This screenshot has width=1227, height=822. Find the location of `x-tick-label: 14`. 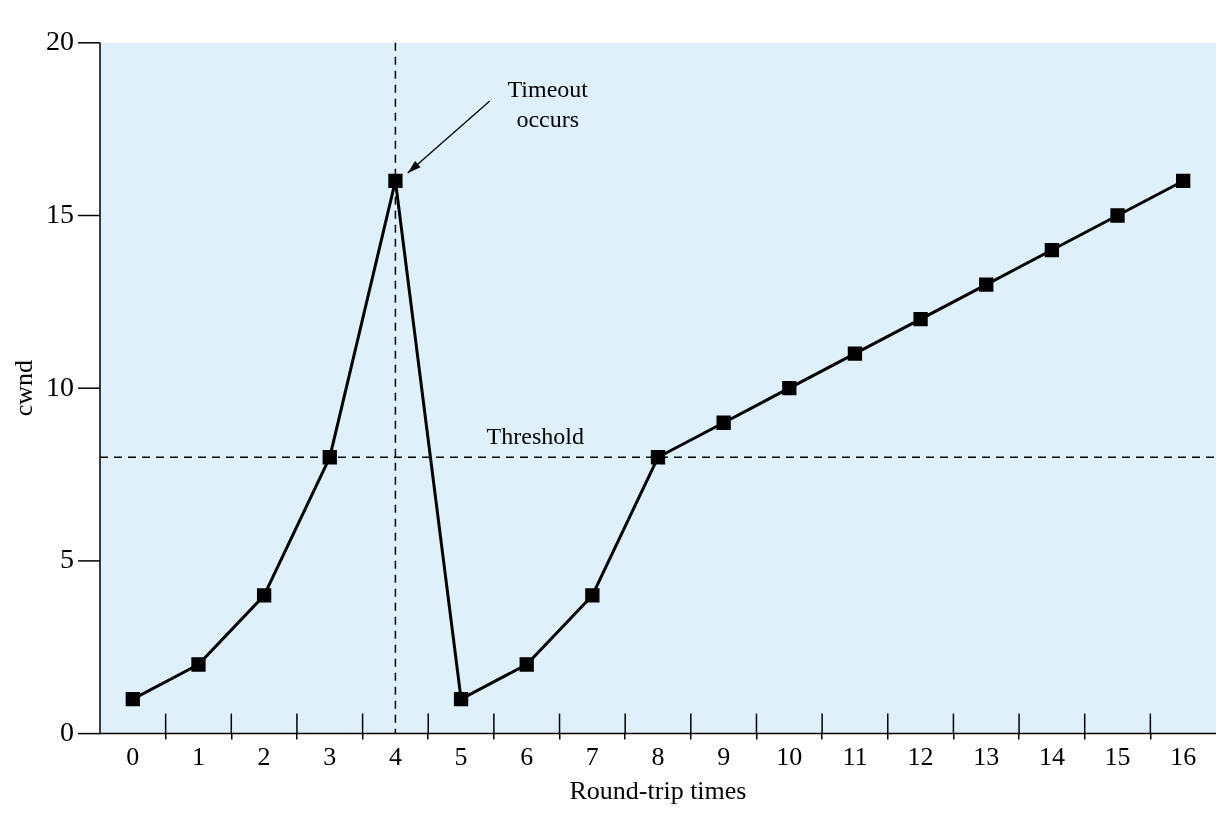

x-tick-label: 14 is located at coordinates (1051, 757).